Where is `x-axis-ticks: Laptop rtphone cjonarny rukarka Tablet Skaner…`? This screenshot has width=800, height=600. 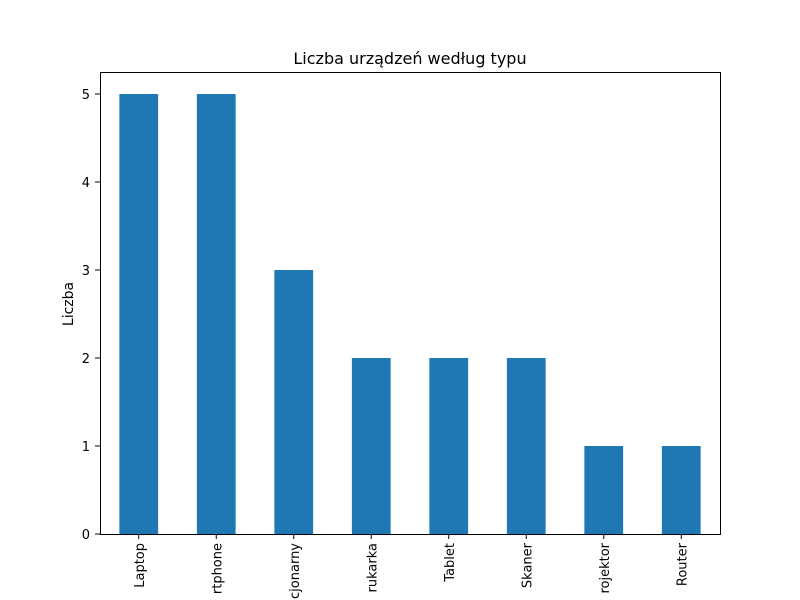 x-axis-ticks: Laptop rtphone cjonarny rukarka Tablet Skaner… is located at coordinates (411, 566).